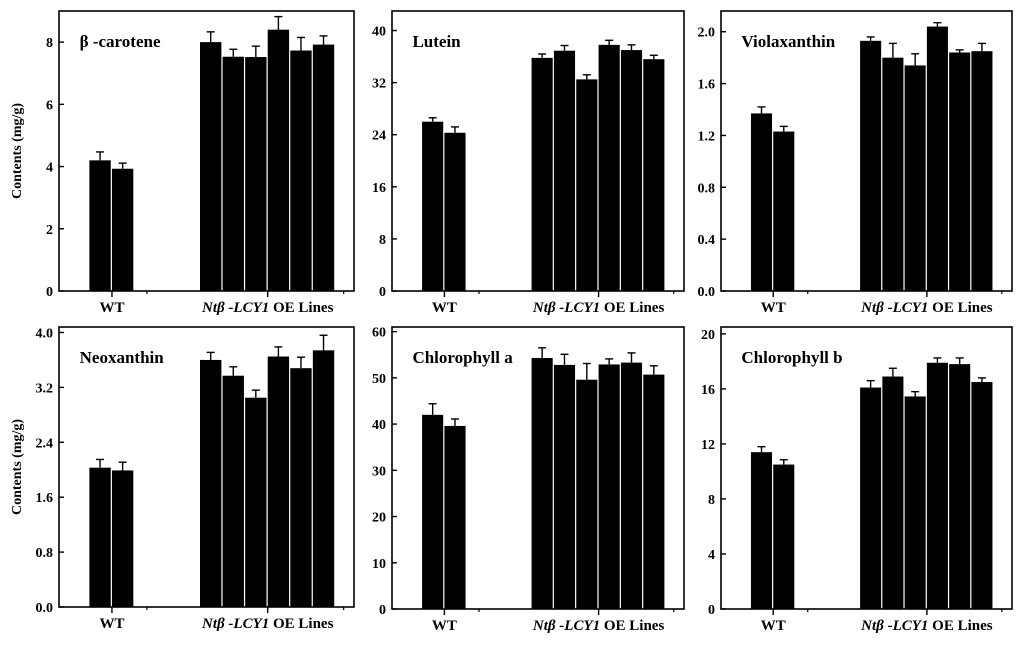 The image size is (1024, 646). What do you see at coordinates (379, 379) in the screenshot?
I see `y-tick-label: 50` at bounding box center [379, 379].